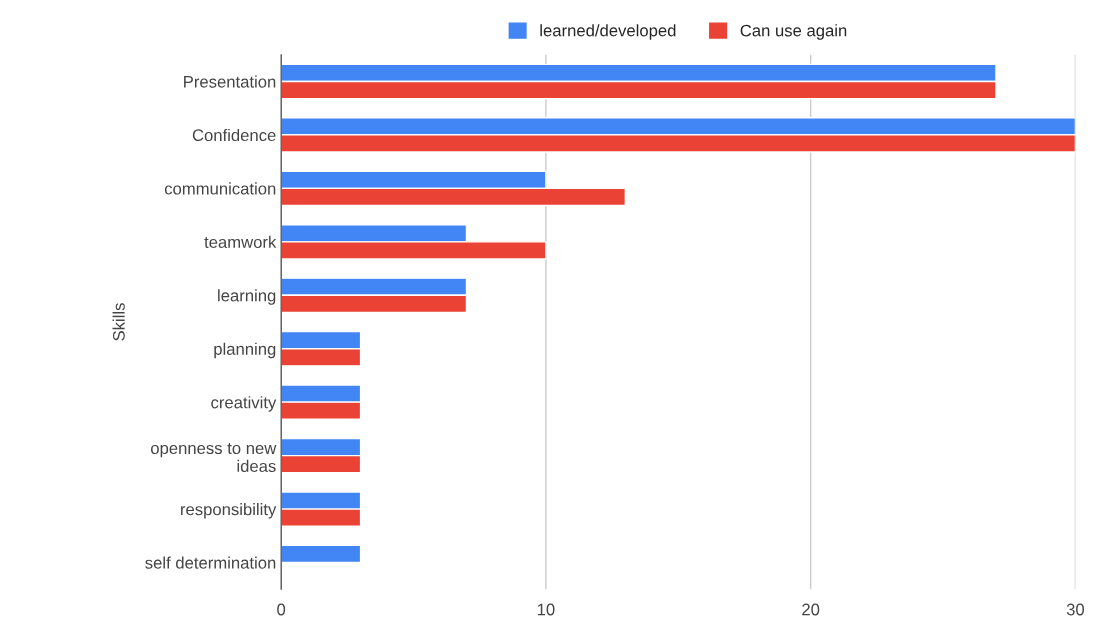 Image resolution: width=1094 pixels, height=644 pixels. Describe the element at coordinates (240, 242) in the screenshot. I see `y-tick-label: teamwork` at that location.